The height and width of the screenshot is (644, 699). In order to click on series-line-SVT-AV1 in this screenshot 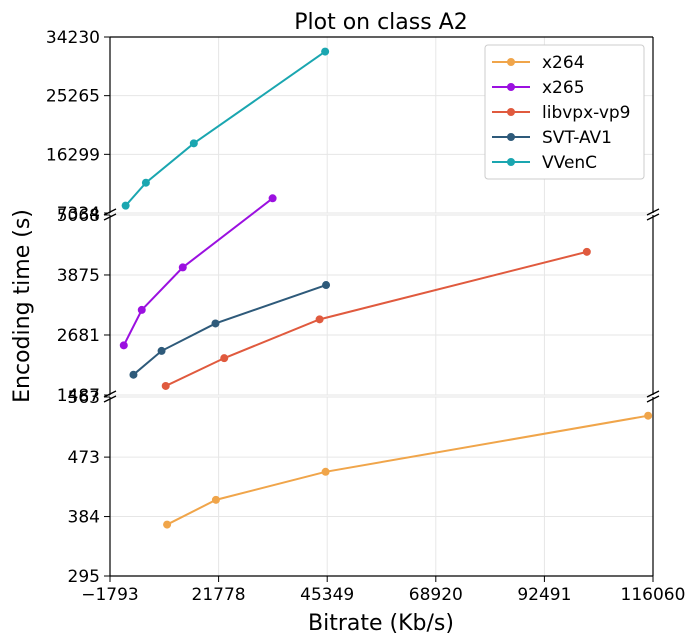, I will do `click(229, 330)`.